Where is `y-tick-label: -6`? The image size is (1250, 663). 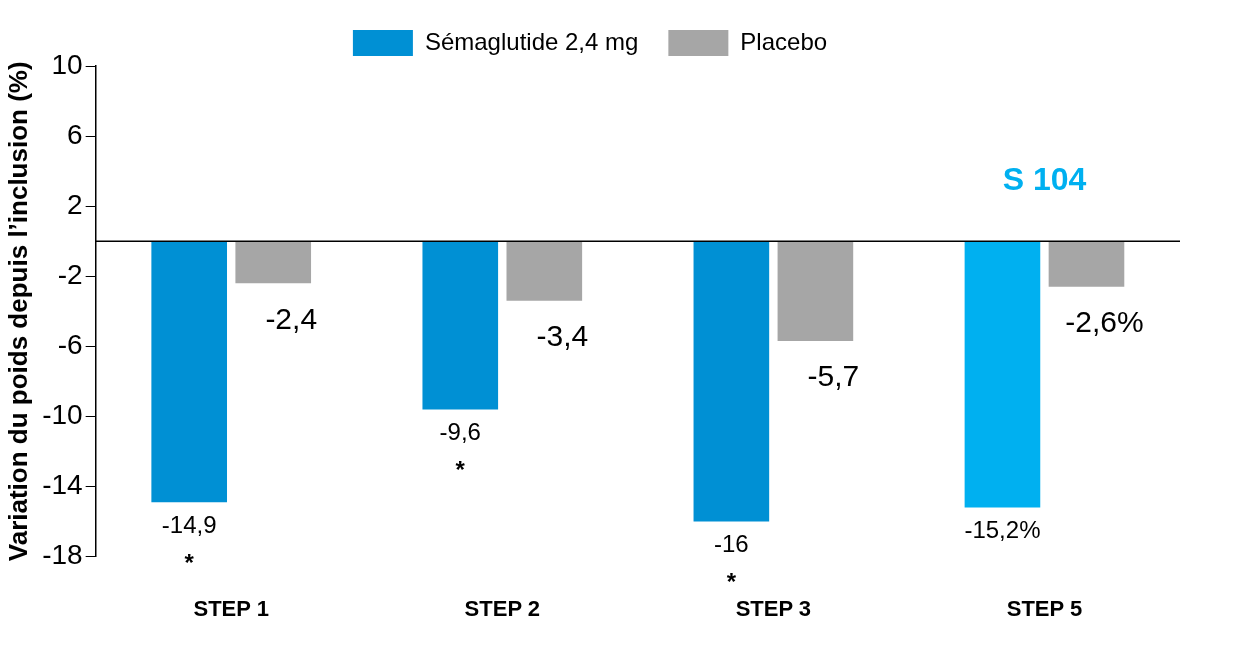 y-tick-label: -6 is located at coordinates (70, 345).